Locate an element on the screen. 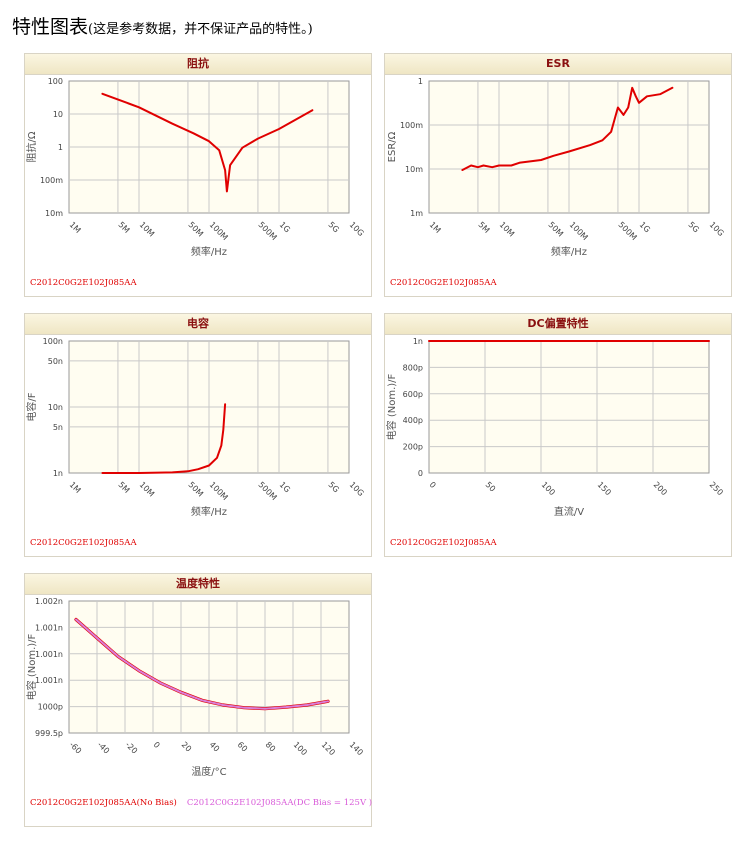 This screenshot has height=845, width=750. y-tick-label: 1m is located at coordinates (416, 213).